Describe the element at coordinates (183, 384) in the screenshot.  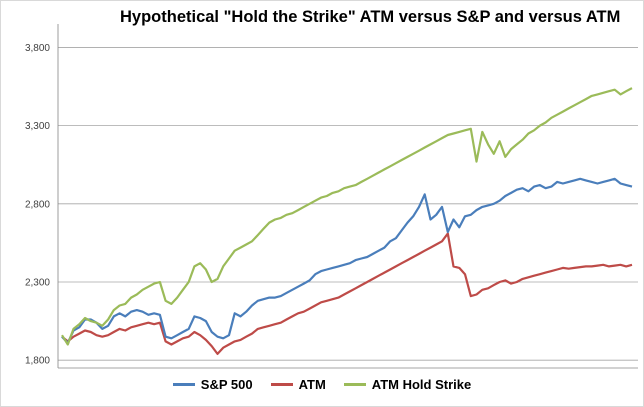
I see `legend-swatch-sp500` at that location.